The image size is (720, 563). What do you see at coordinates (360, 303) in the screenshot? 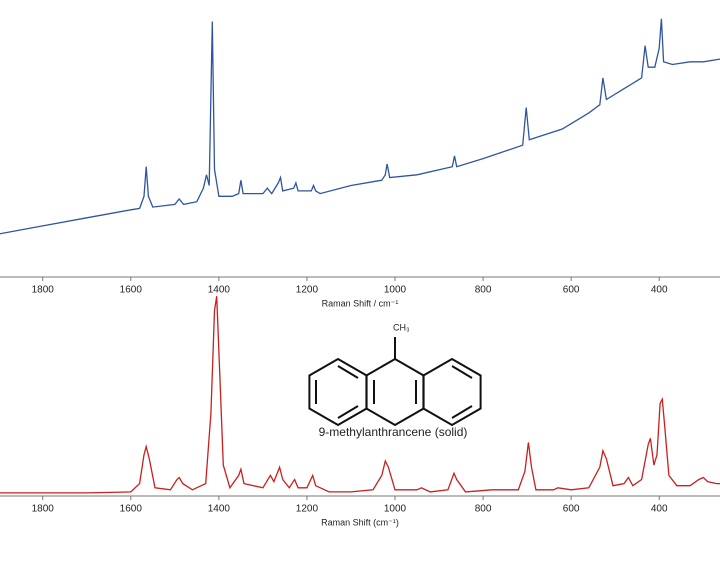
I see `x-axis-title: Raman Shift / cm⁻¹` at bounding box center [360, 303].